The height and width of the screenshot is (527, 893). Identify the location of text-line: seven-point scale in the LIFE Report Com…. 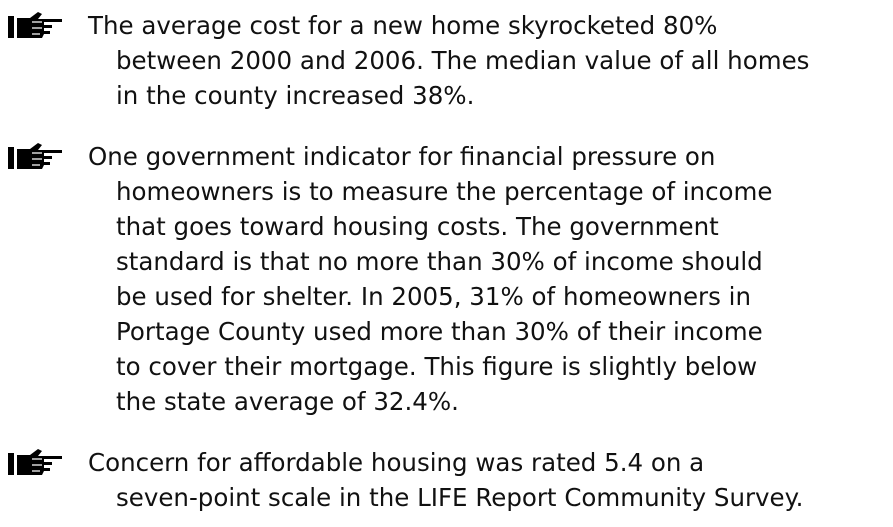
(460, 497).